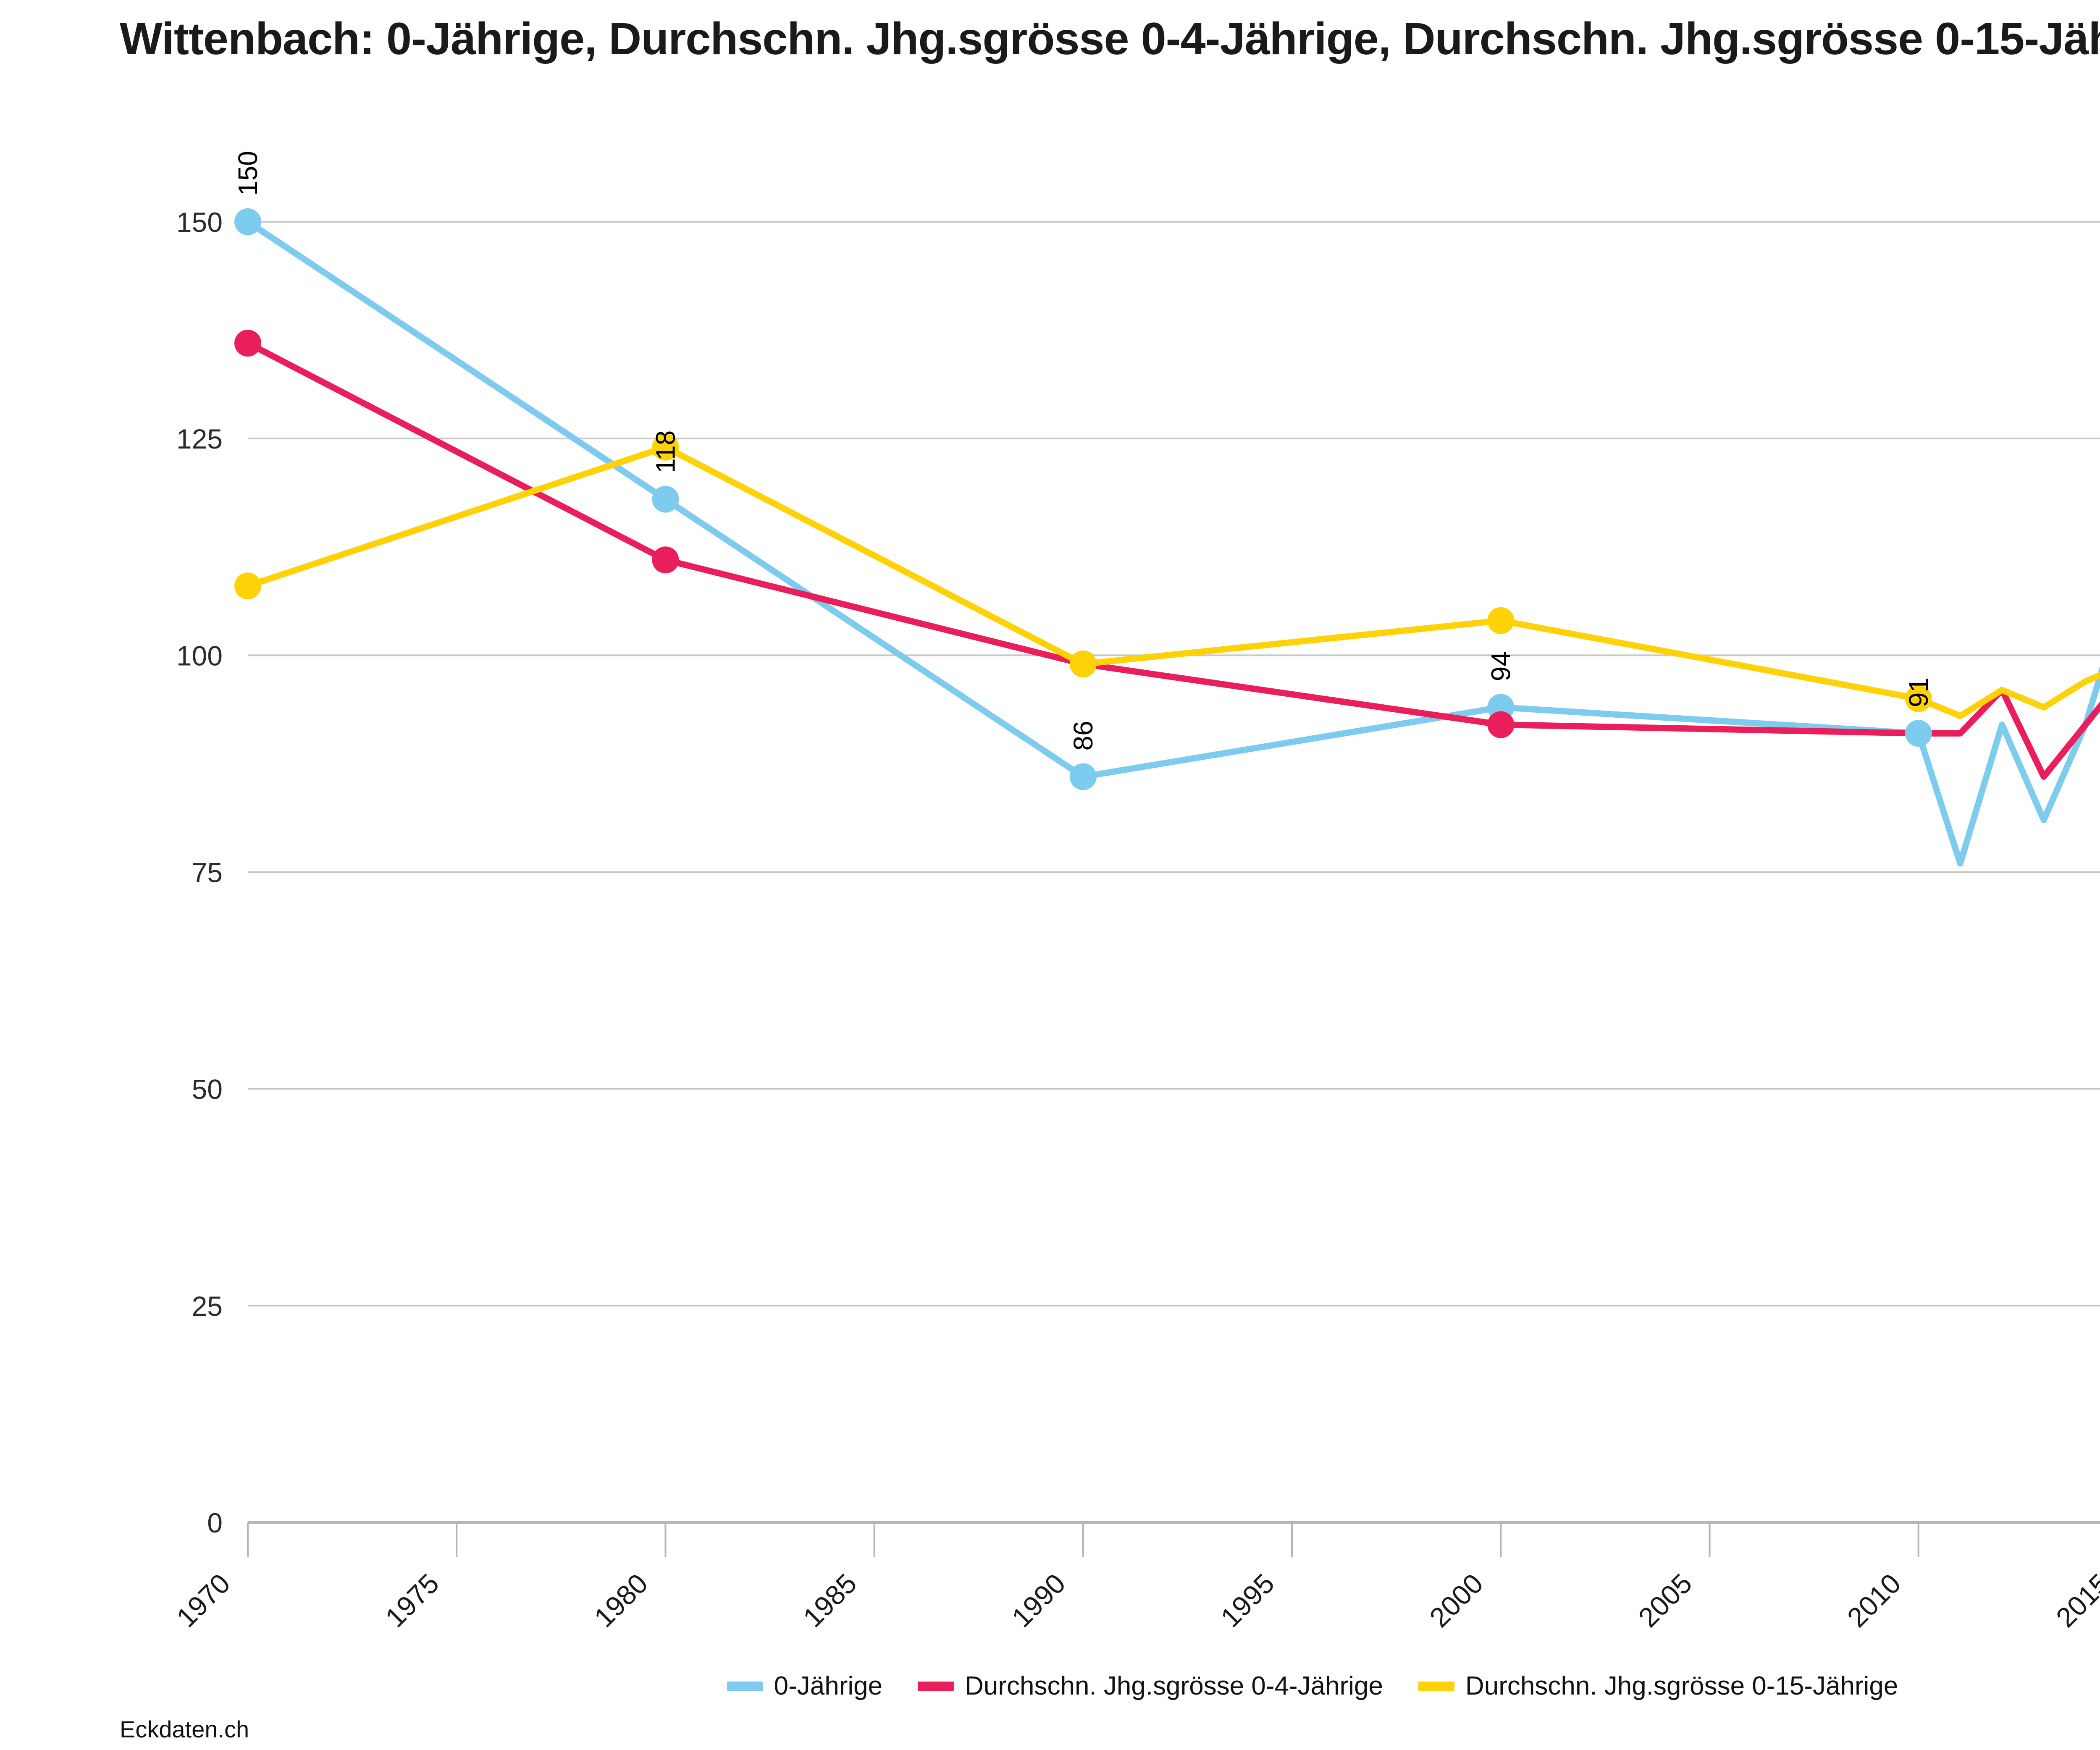  I want to click on y-axis-labels-group: 0 25 50 75 100 125 150, so click(199, 872).